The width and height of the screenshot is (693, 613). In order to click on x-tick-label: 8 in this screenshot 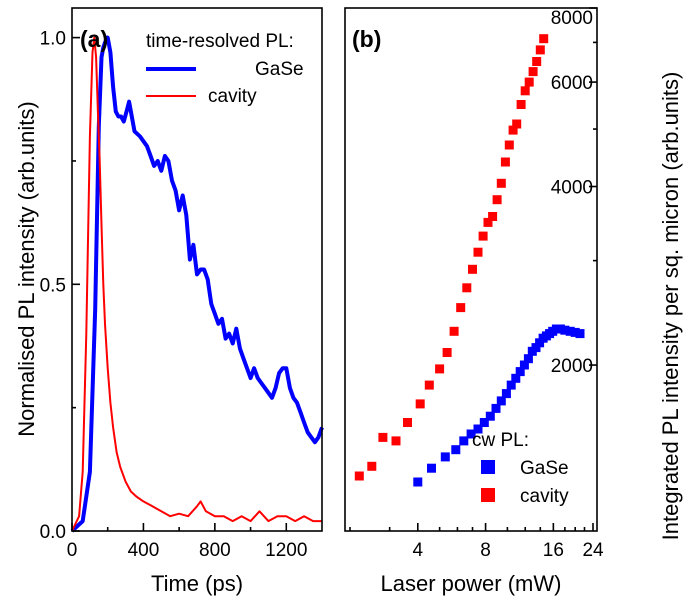, I will do `click(485, 550)`.